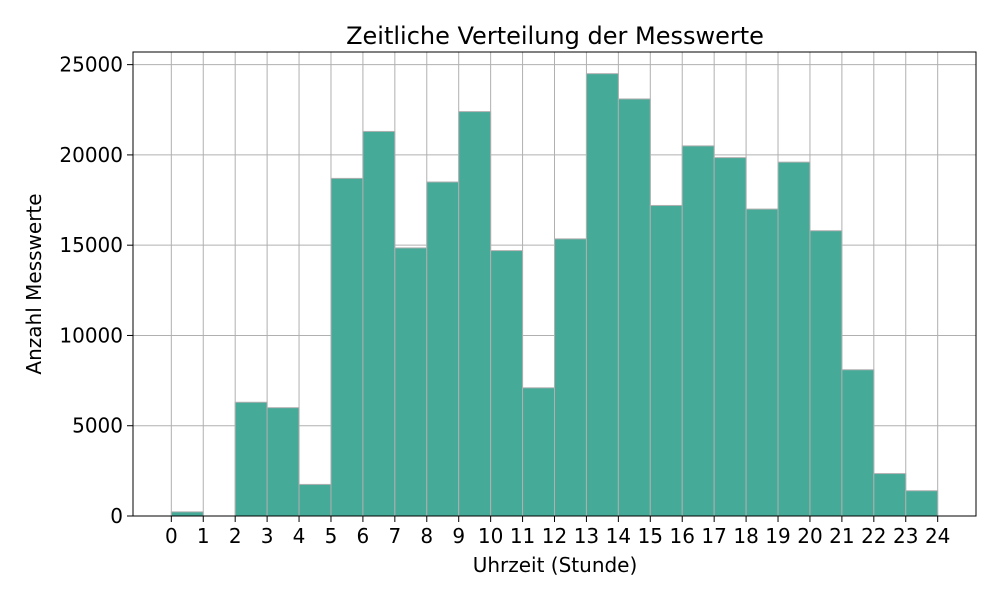 This screenshot has height=600, width=1000. What do you see at coordinates (91, 65) in the screenshot?
I see `y-tick-label: 25000` at bounding box center [91, 65].